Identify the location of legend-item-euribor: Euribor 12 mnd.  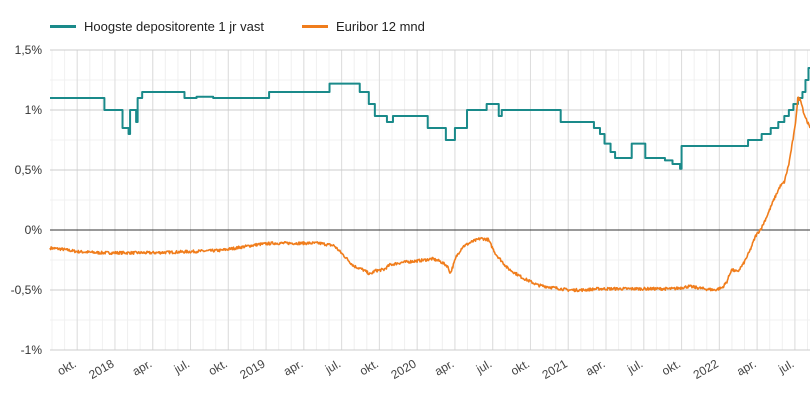
(363, 26).